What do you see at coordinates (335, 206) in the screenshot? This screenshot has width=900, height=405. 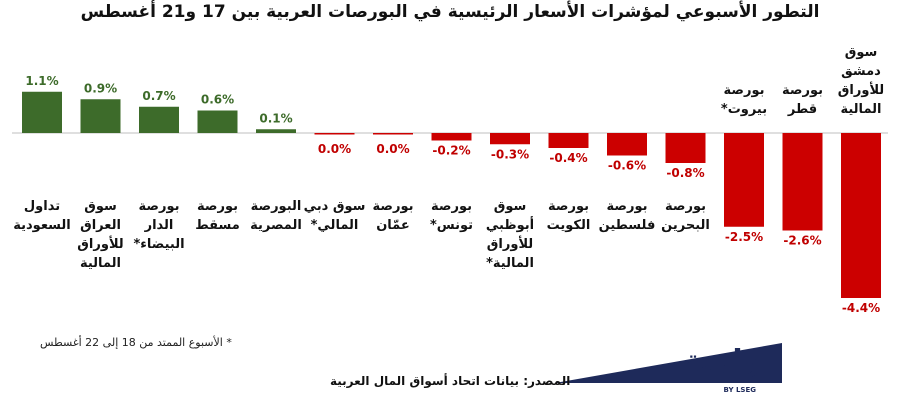 I see `category-label-line: سوق دبي` at bounding box center [335, 206].